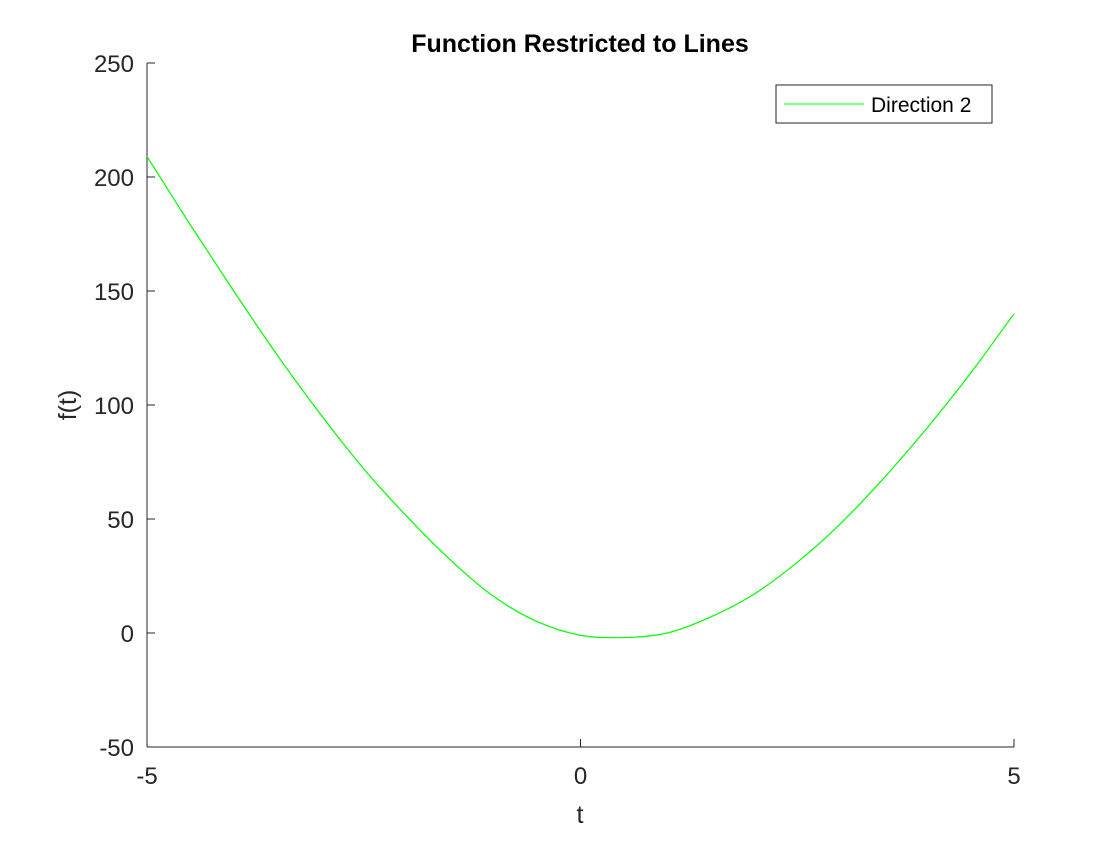 The width and height of the screenshot is (1120, 845). Describe the element at coordinates (114, 178) in the screenshot. I see `y-tick-label: 200` at that location.